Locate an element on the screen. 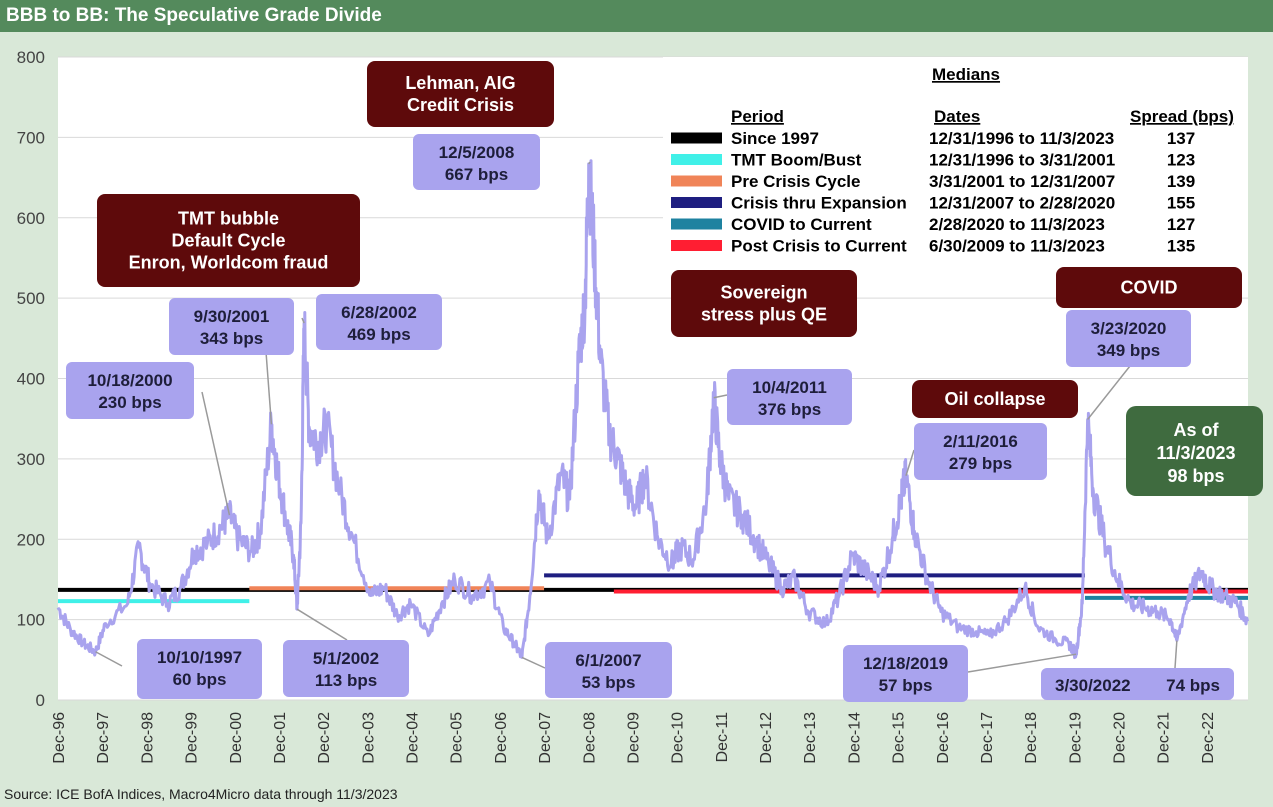  callout: 12/5/2008 667 bps is located at coordinates (476, 162).